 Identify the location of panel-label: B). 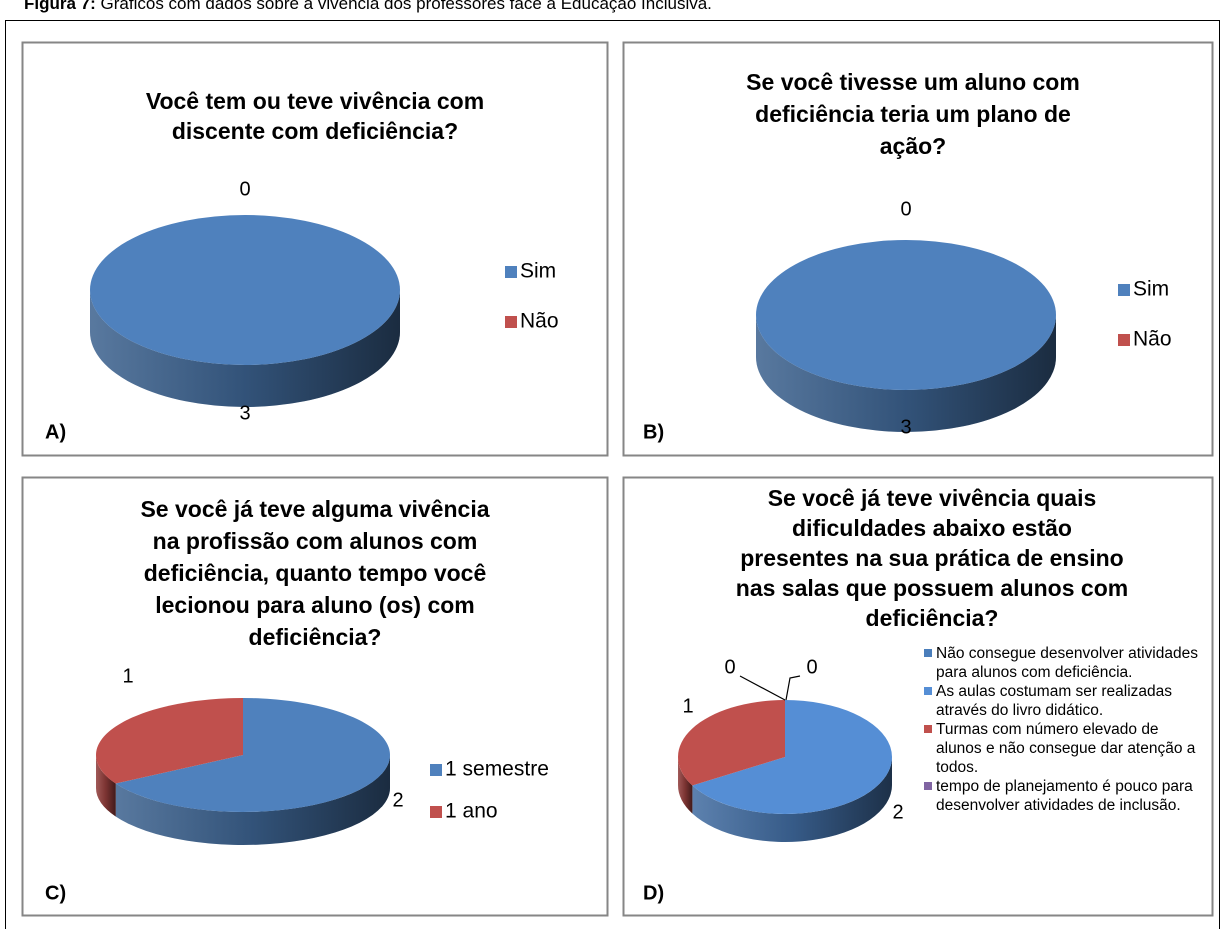
(653, 432).